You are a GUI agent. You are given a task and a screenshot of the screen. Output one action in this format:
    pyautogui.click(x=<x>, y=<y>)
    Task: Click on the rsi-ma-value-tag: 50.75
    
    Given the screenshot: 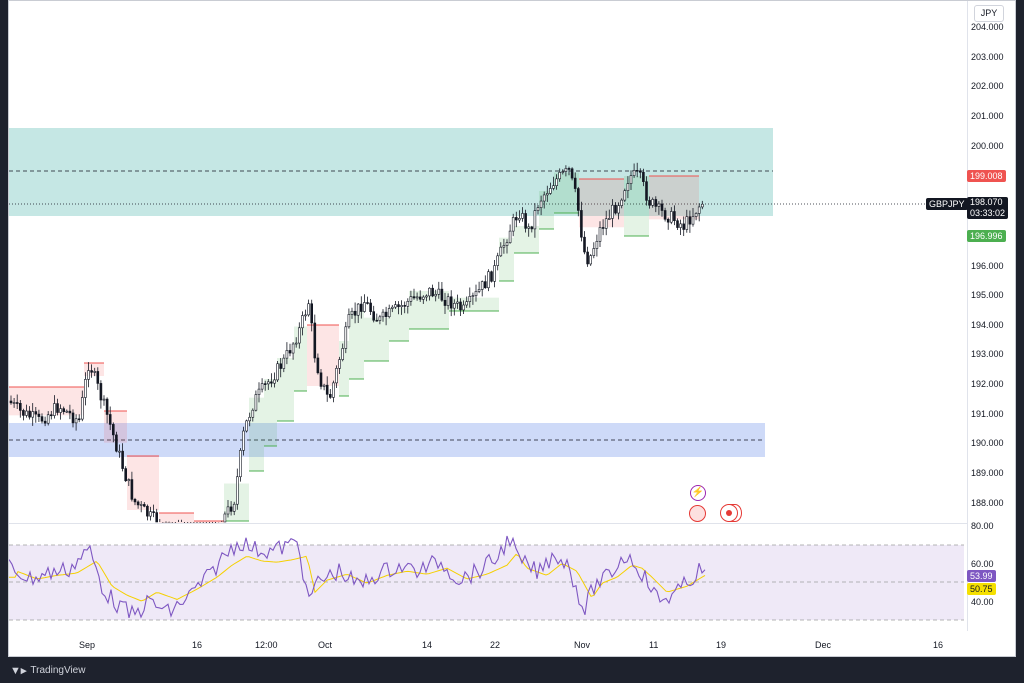 What is the action you would take?
    pyautogui.click(x=981, y=589)
    